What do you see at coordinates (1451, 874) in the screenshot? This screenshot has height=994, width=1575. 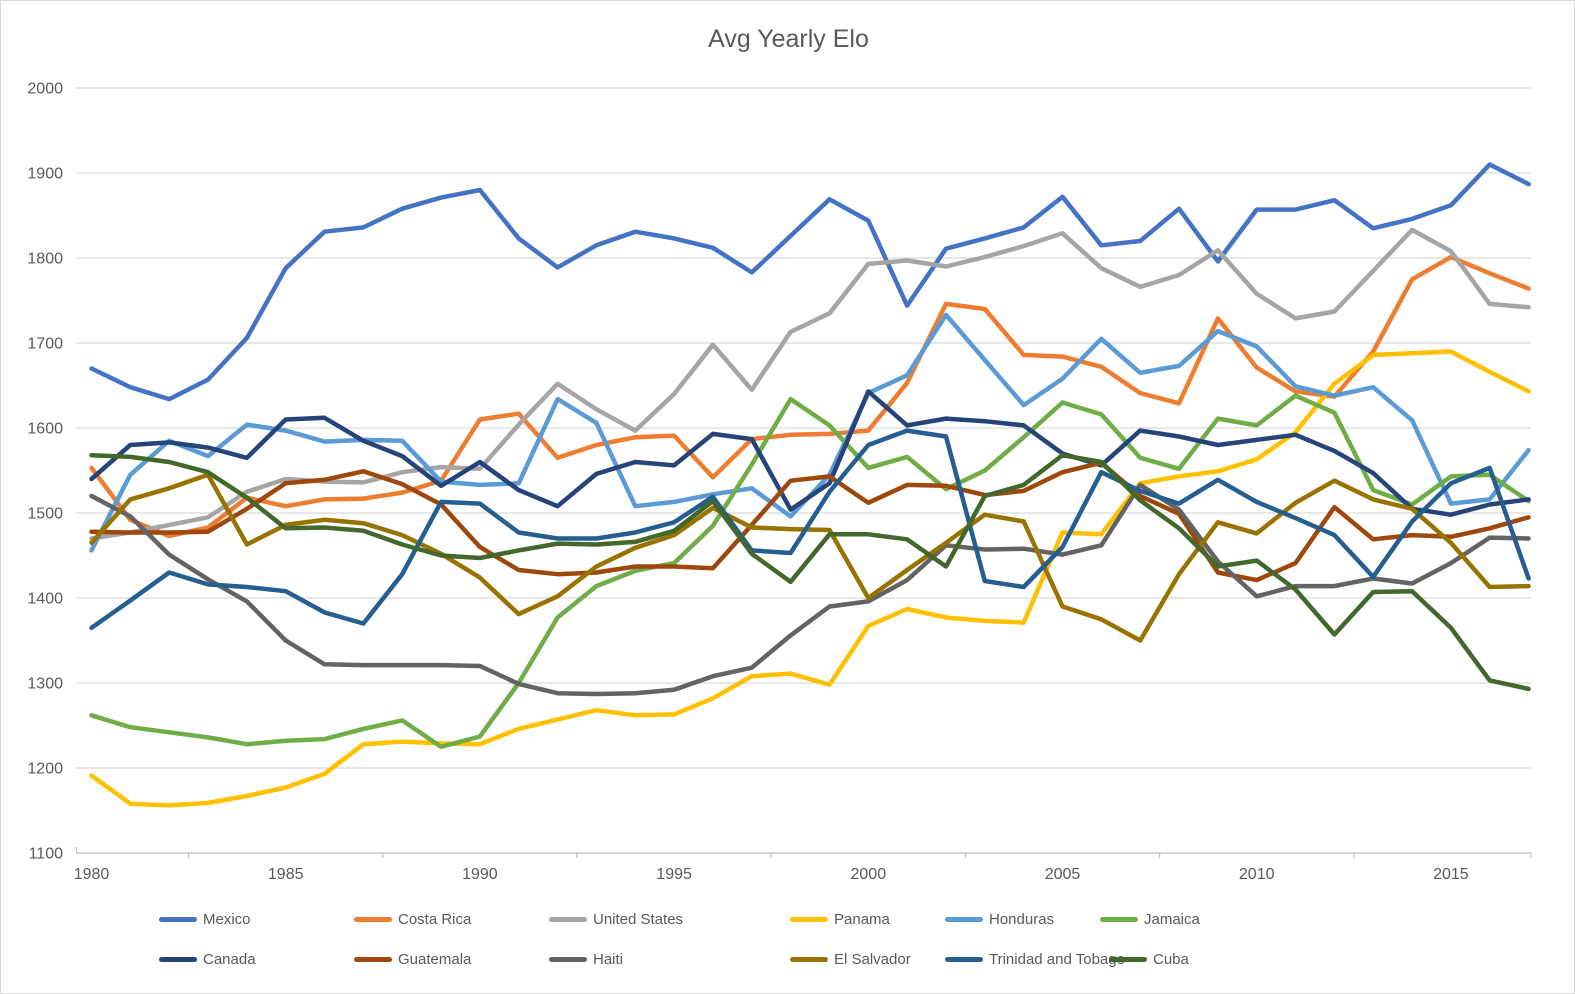 I see `x-axis-label-2015: 2015` at bounding box center [1451, 874].